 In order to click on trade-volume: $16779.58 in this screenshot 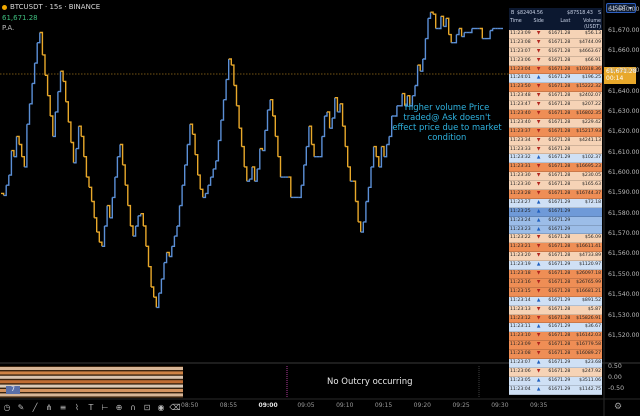, I will do `click(588, 345)`.